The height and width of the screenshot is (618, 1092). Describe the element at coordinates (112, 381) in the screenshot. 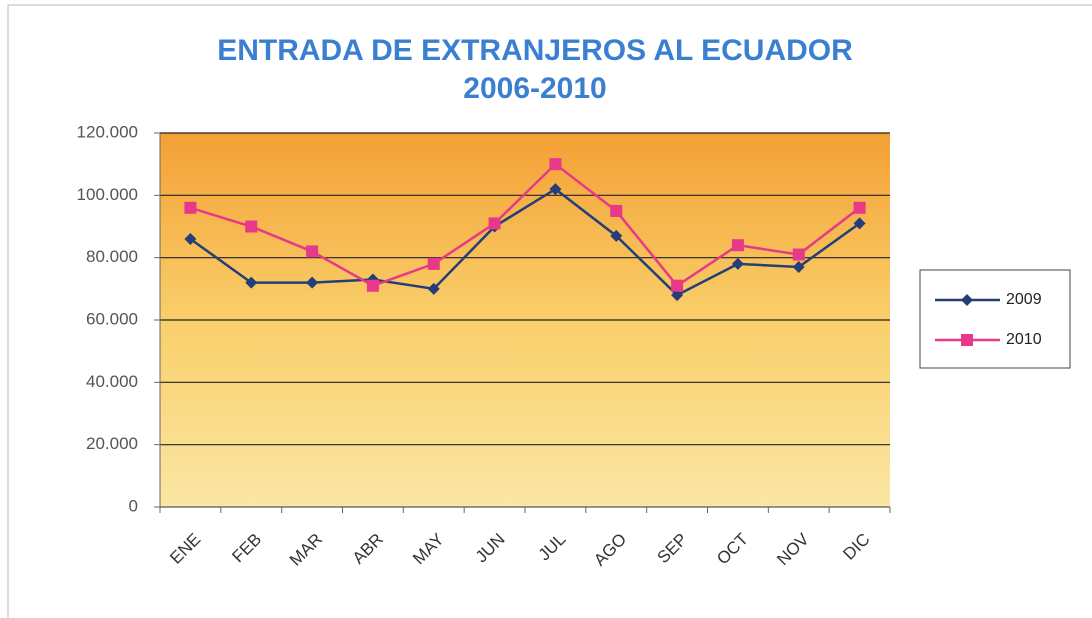

I see `y-tick-label: 40.000` at that location.